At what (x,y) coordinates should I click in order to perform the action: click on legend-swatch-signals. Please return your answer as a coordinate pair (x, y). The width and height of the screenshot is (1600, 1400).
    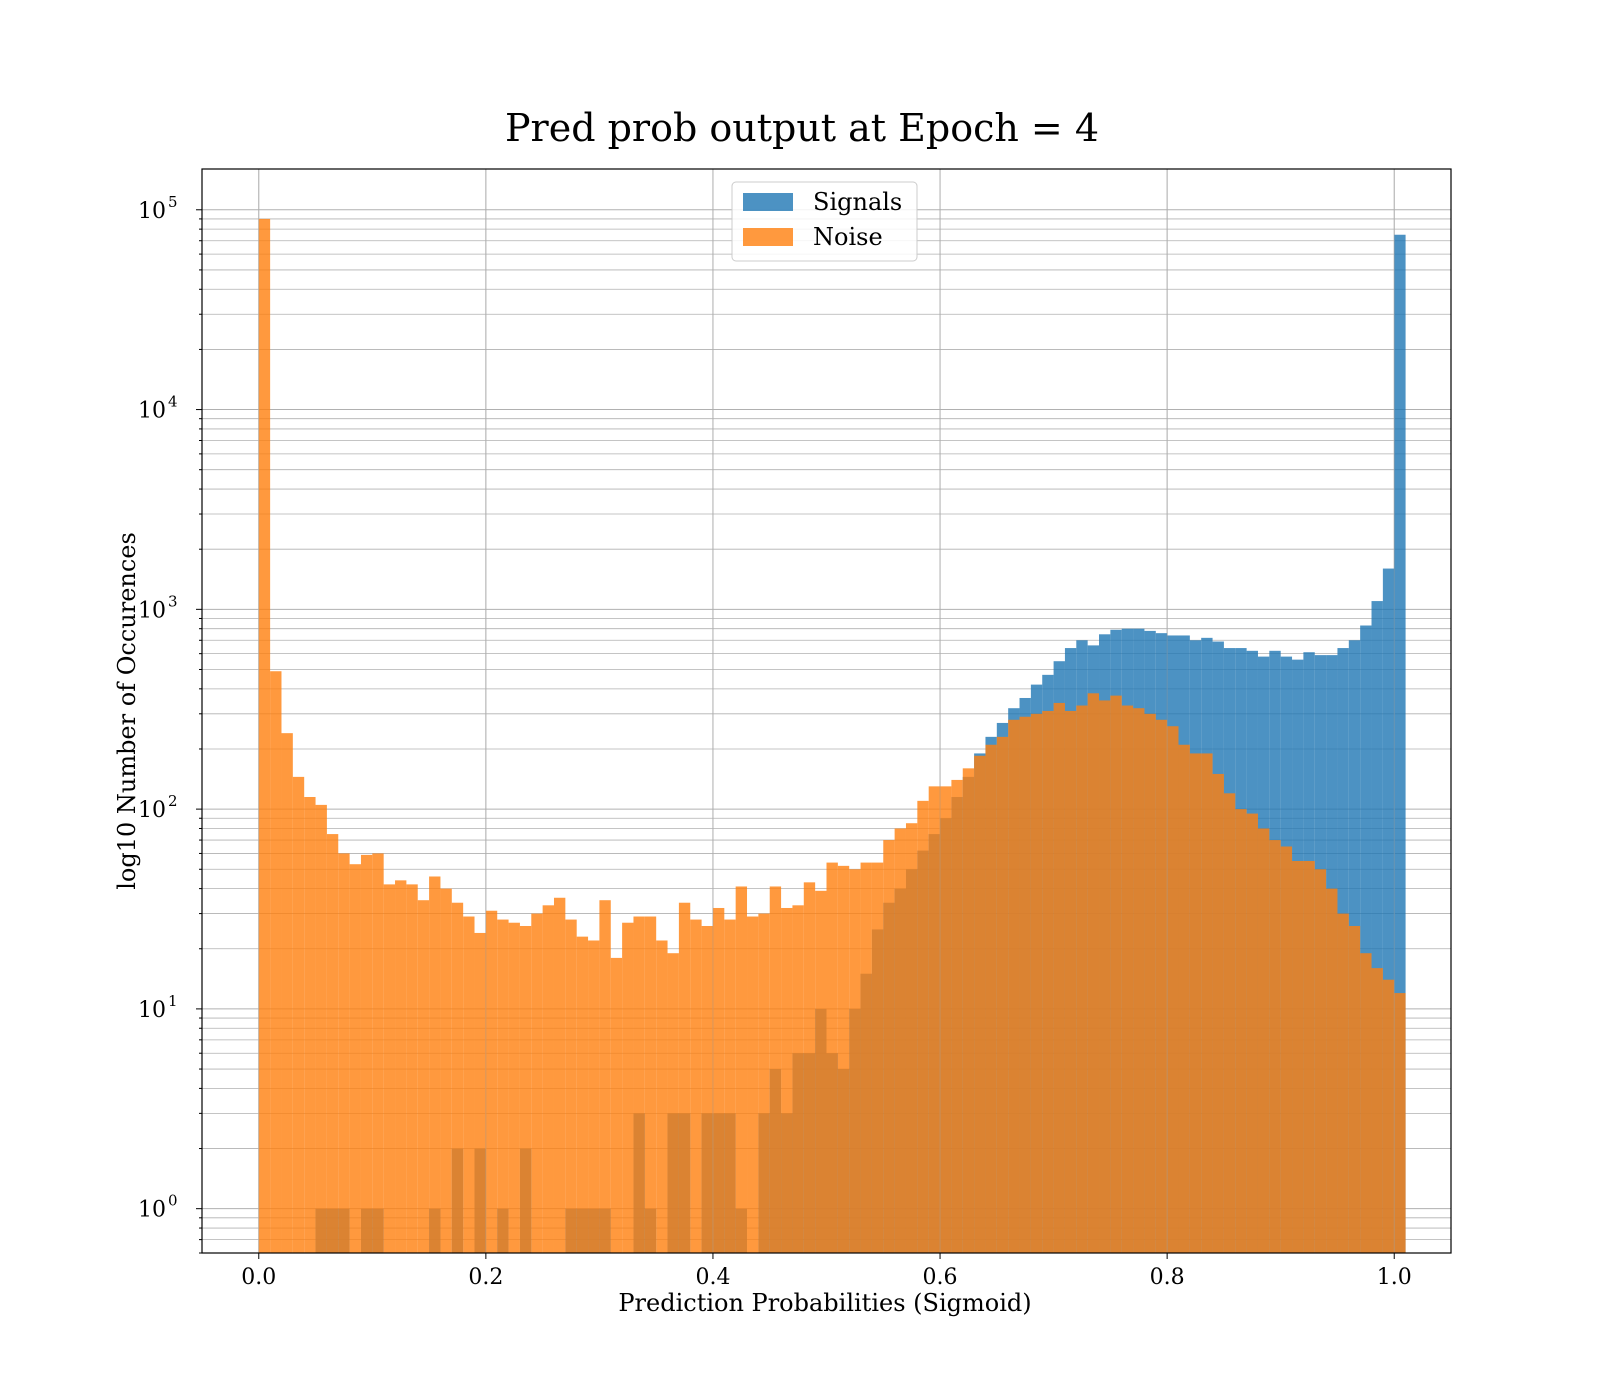
    Looking at the image, I should click on (768, 202).